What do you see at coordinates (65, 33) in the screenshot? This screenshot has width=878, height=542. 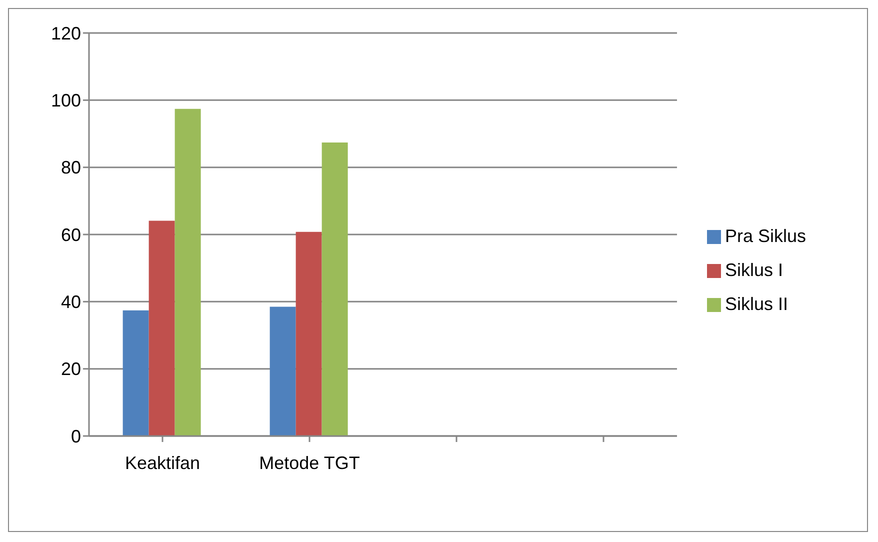 I see `y-tick-label: 120` at bounding box center [65, 33].